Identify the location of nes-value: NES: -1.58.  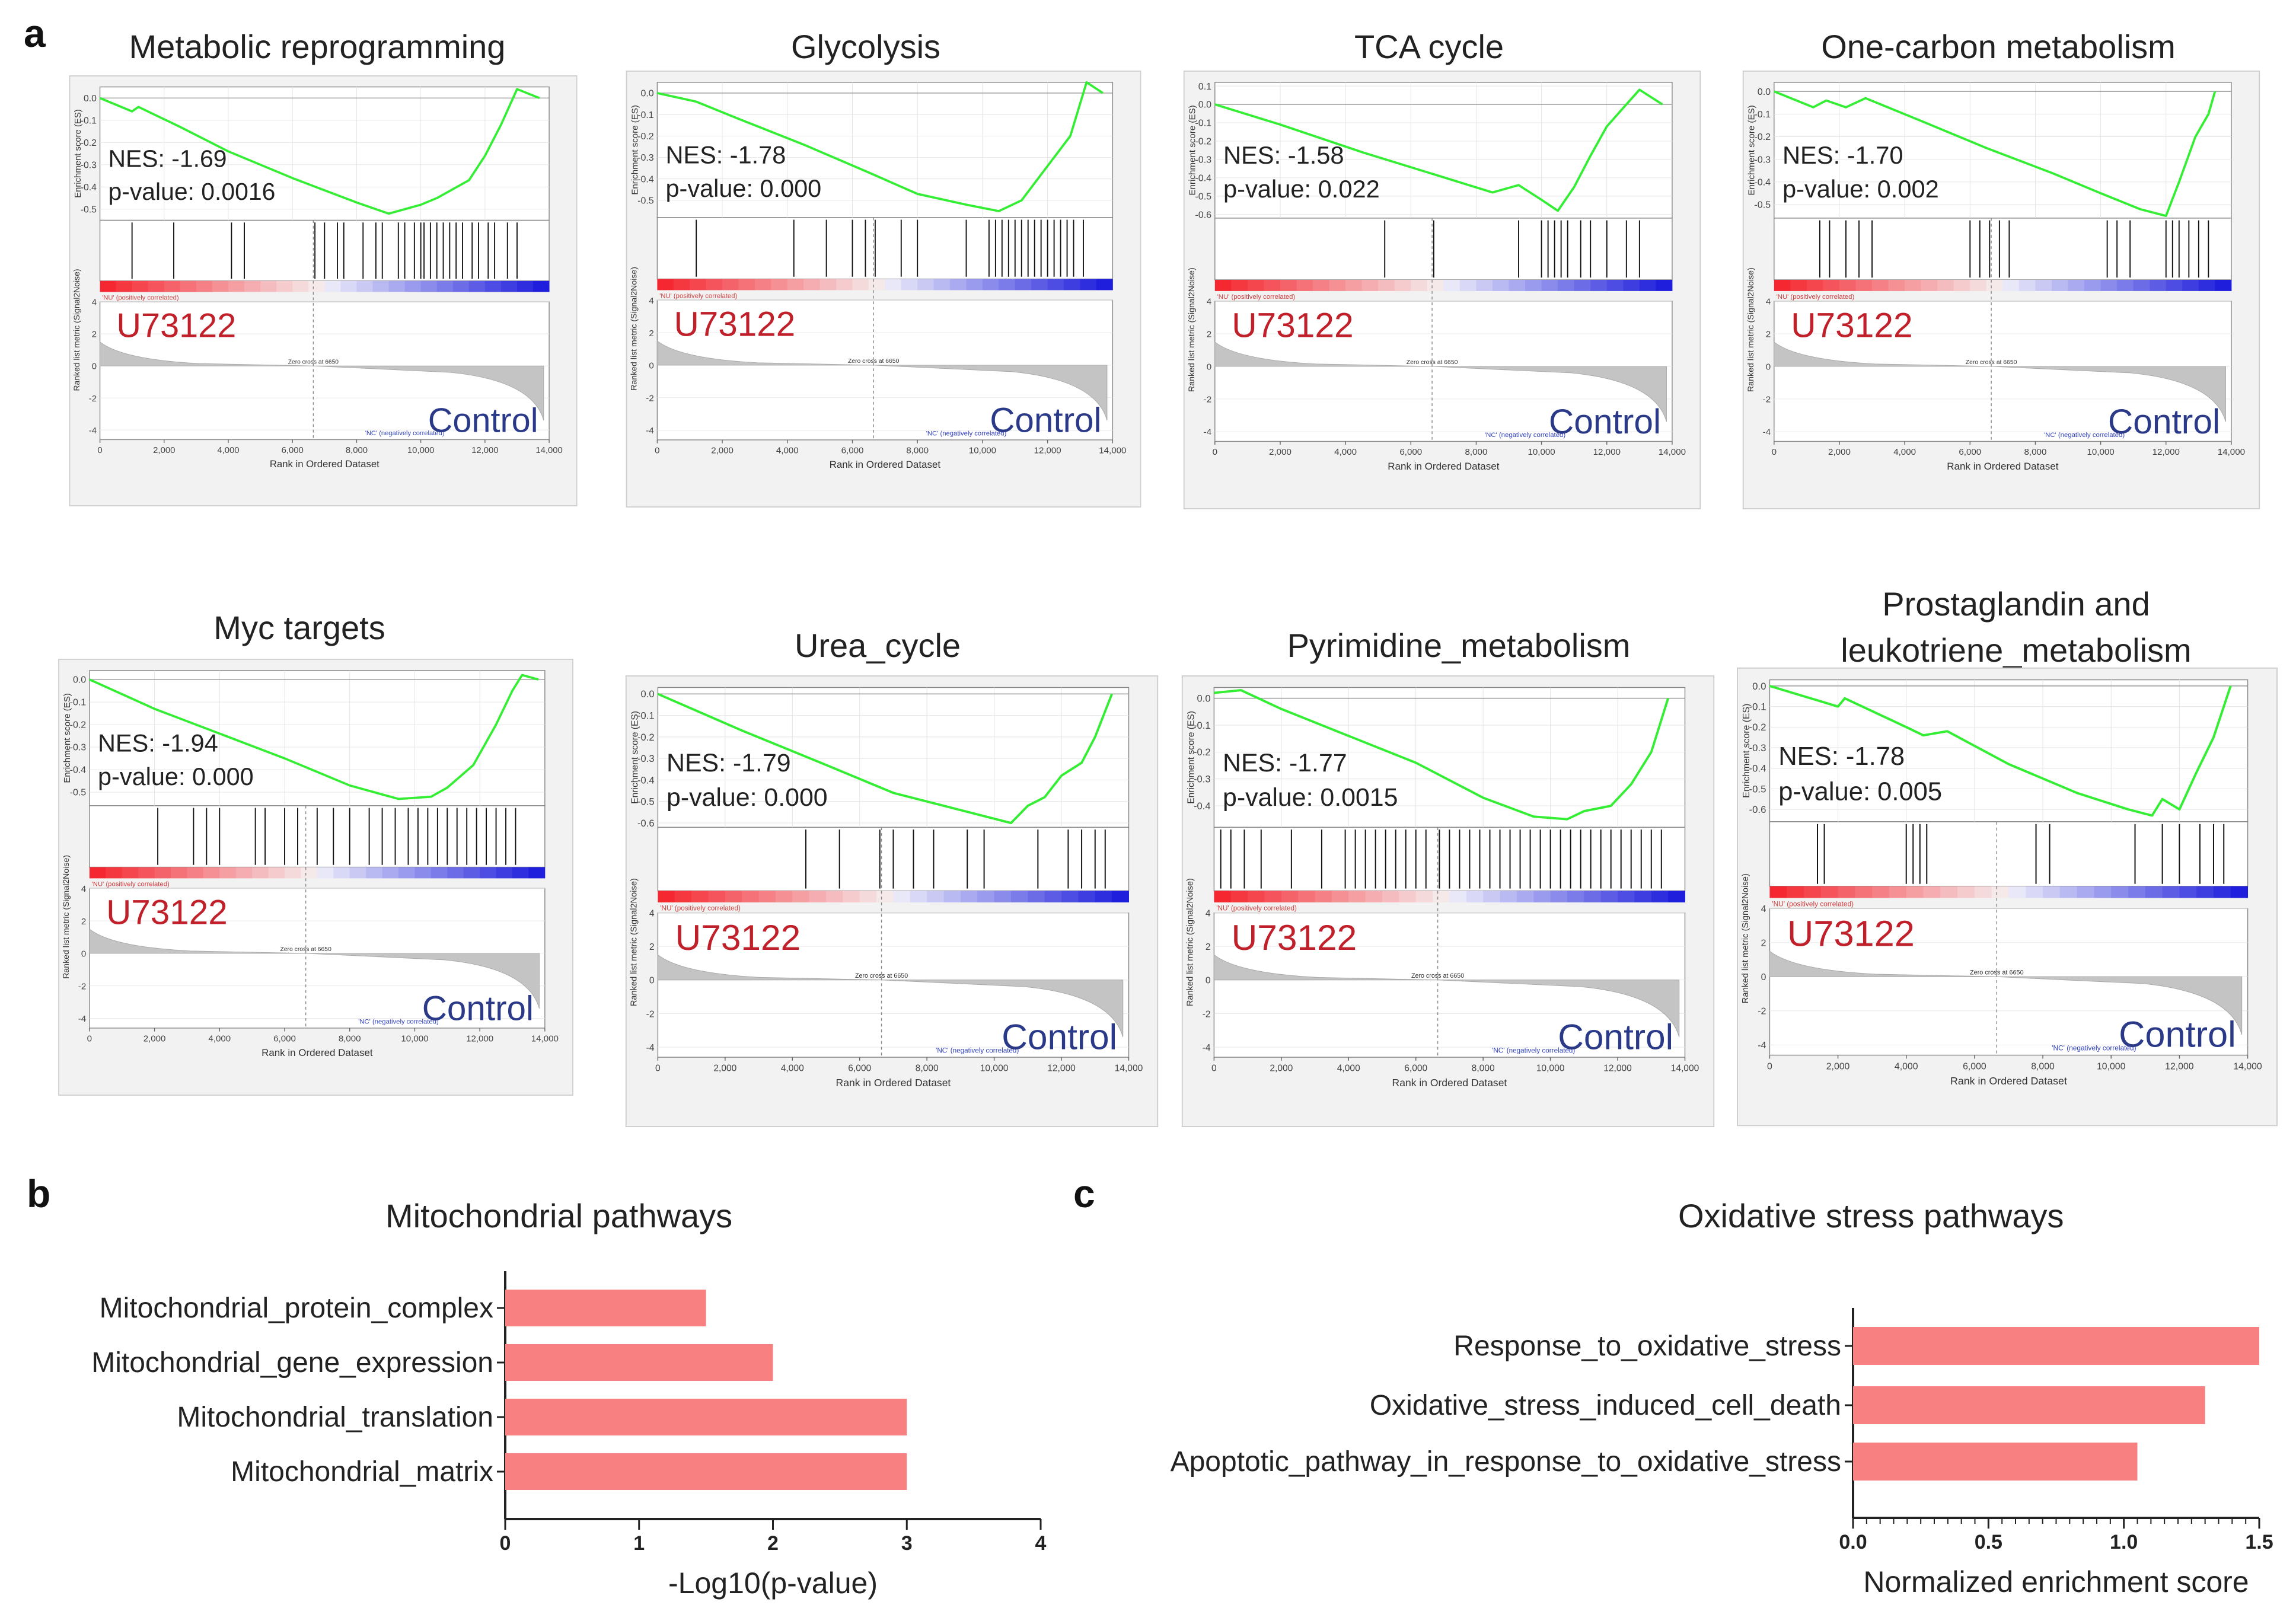
(1283, 155).